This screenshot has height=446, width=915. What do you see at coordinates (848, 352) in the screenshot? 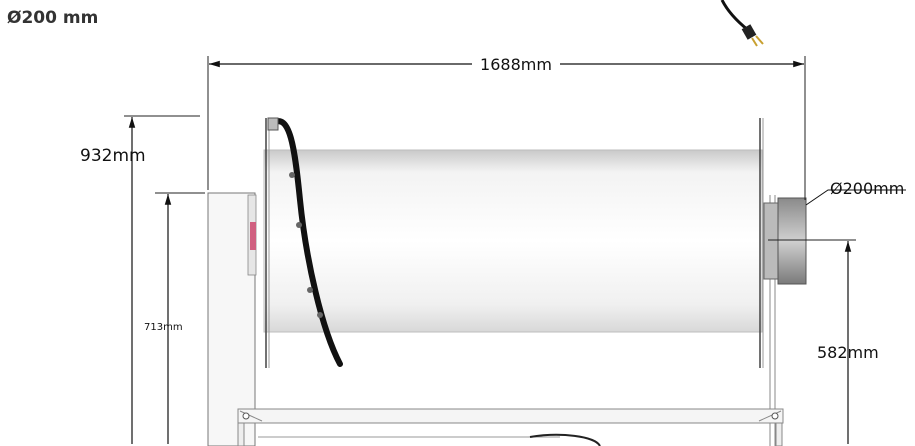
I see `outlet-height-label: 582mm` at bounding box center [848, 352].